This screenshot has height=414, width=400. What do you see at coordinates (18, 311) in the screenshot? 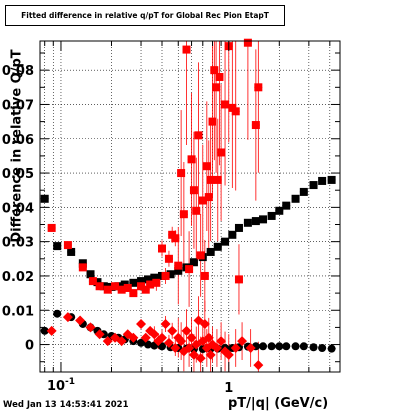
I see `y-tick-label: 0.01` at bounding box center [18, 311].